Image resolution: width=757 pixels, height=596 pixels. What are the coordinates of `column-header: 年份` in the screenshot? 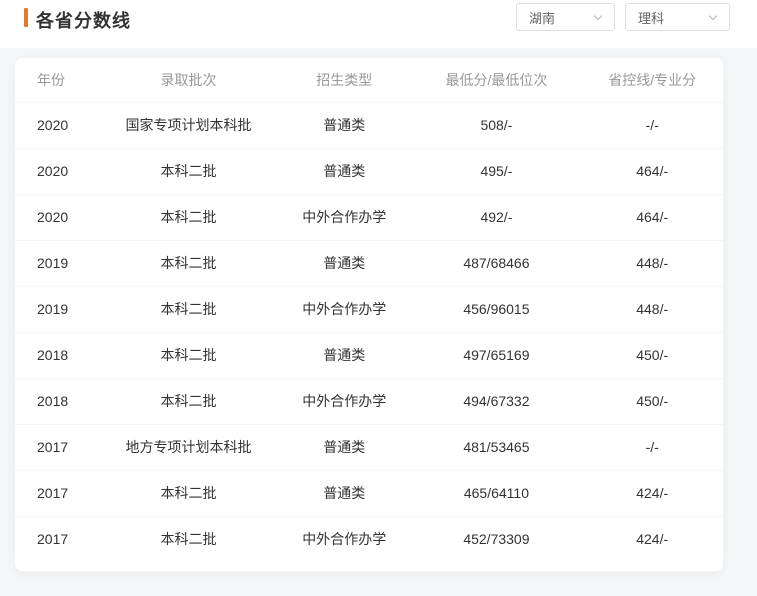 It's located at (51, 79).